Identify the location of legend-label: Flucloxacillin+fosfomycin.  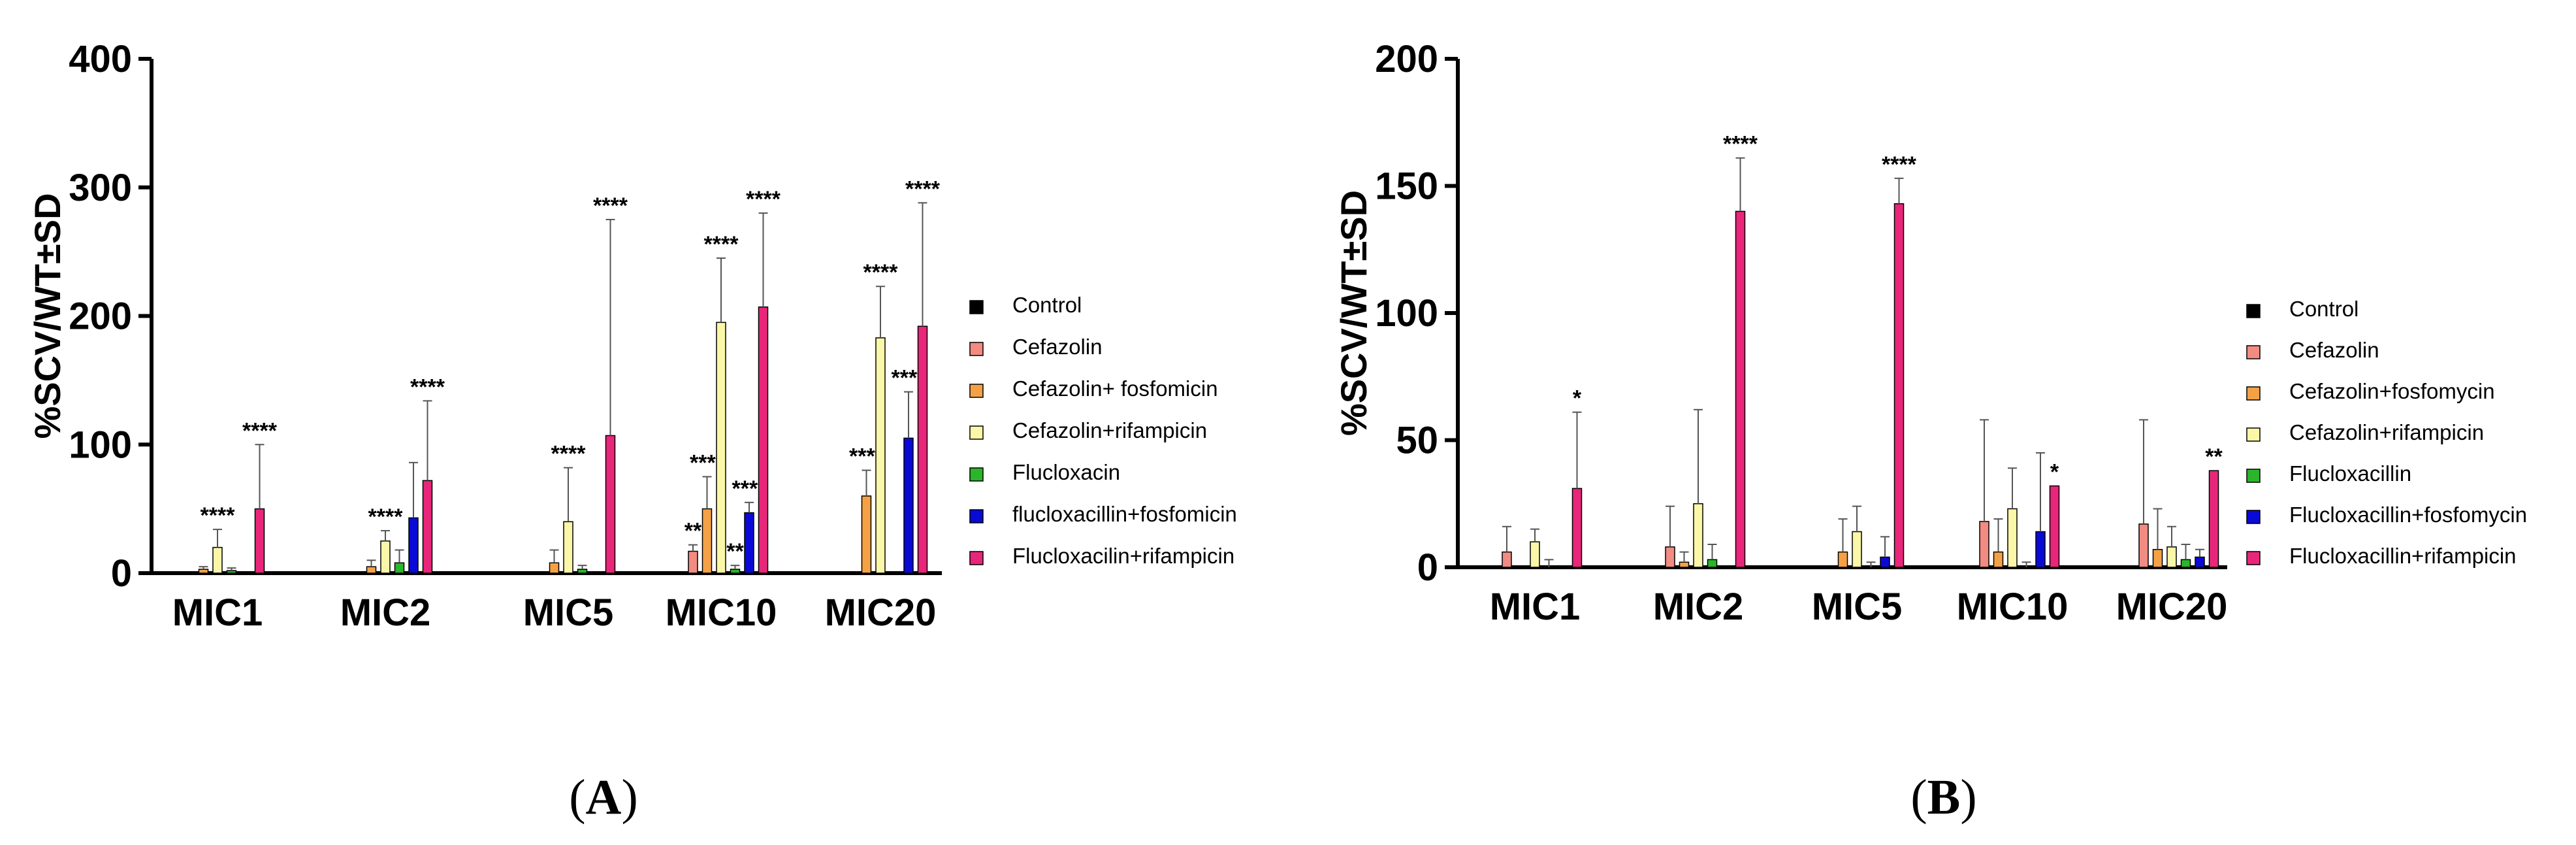
(2408, 515).